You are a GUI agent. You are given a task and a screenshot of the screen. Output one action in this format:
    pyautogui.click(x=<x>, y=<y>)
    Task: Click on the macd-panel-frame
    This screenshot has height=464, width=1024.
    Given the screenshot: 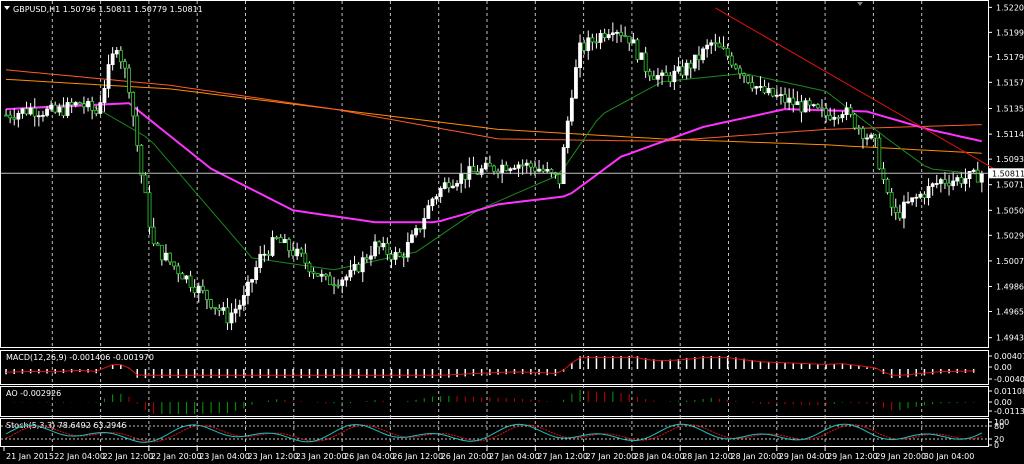 What is the action you would take?
    pyautogui.click(x=494, y=367)
    